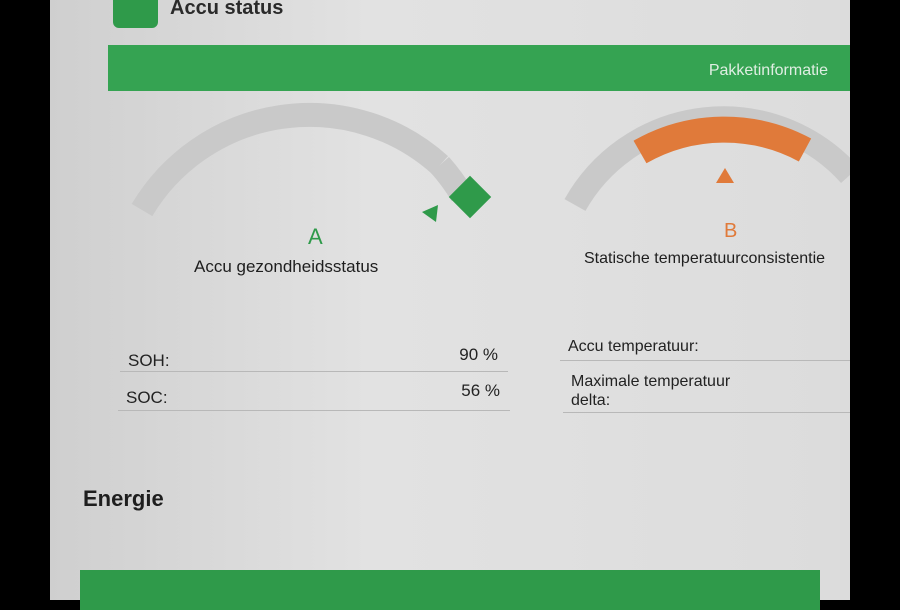  What do you see at coordinates (768, 70) in the screenshot?
I see `band-label: Pakketinformatie` at bounding box center [768, 70].